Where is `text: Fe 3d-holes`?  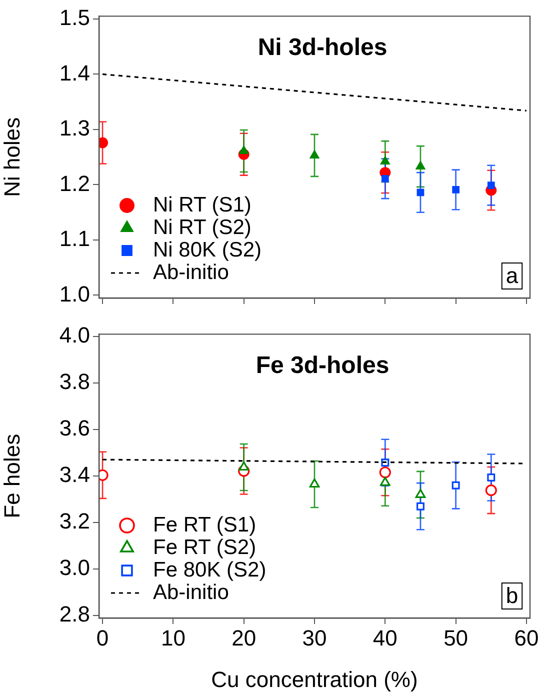
text: Fe 3d-holes is located at coordinates (323, 365).